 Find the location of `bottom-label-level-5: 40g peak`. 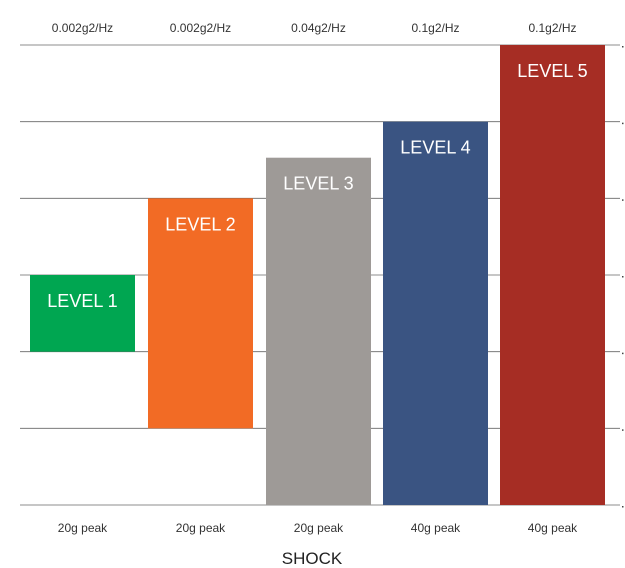

bottom-label-level-5: 40g peak is located at coordinates (553, 528).